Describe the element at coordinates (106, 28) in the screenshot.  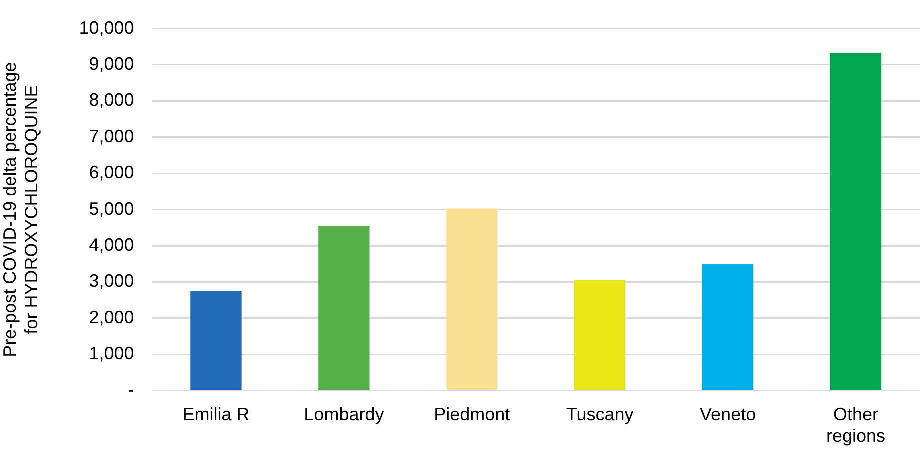
I see `y-tick-label: 10,000` at that location.